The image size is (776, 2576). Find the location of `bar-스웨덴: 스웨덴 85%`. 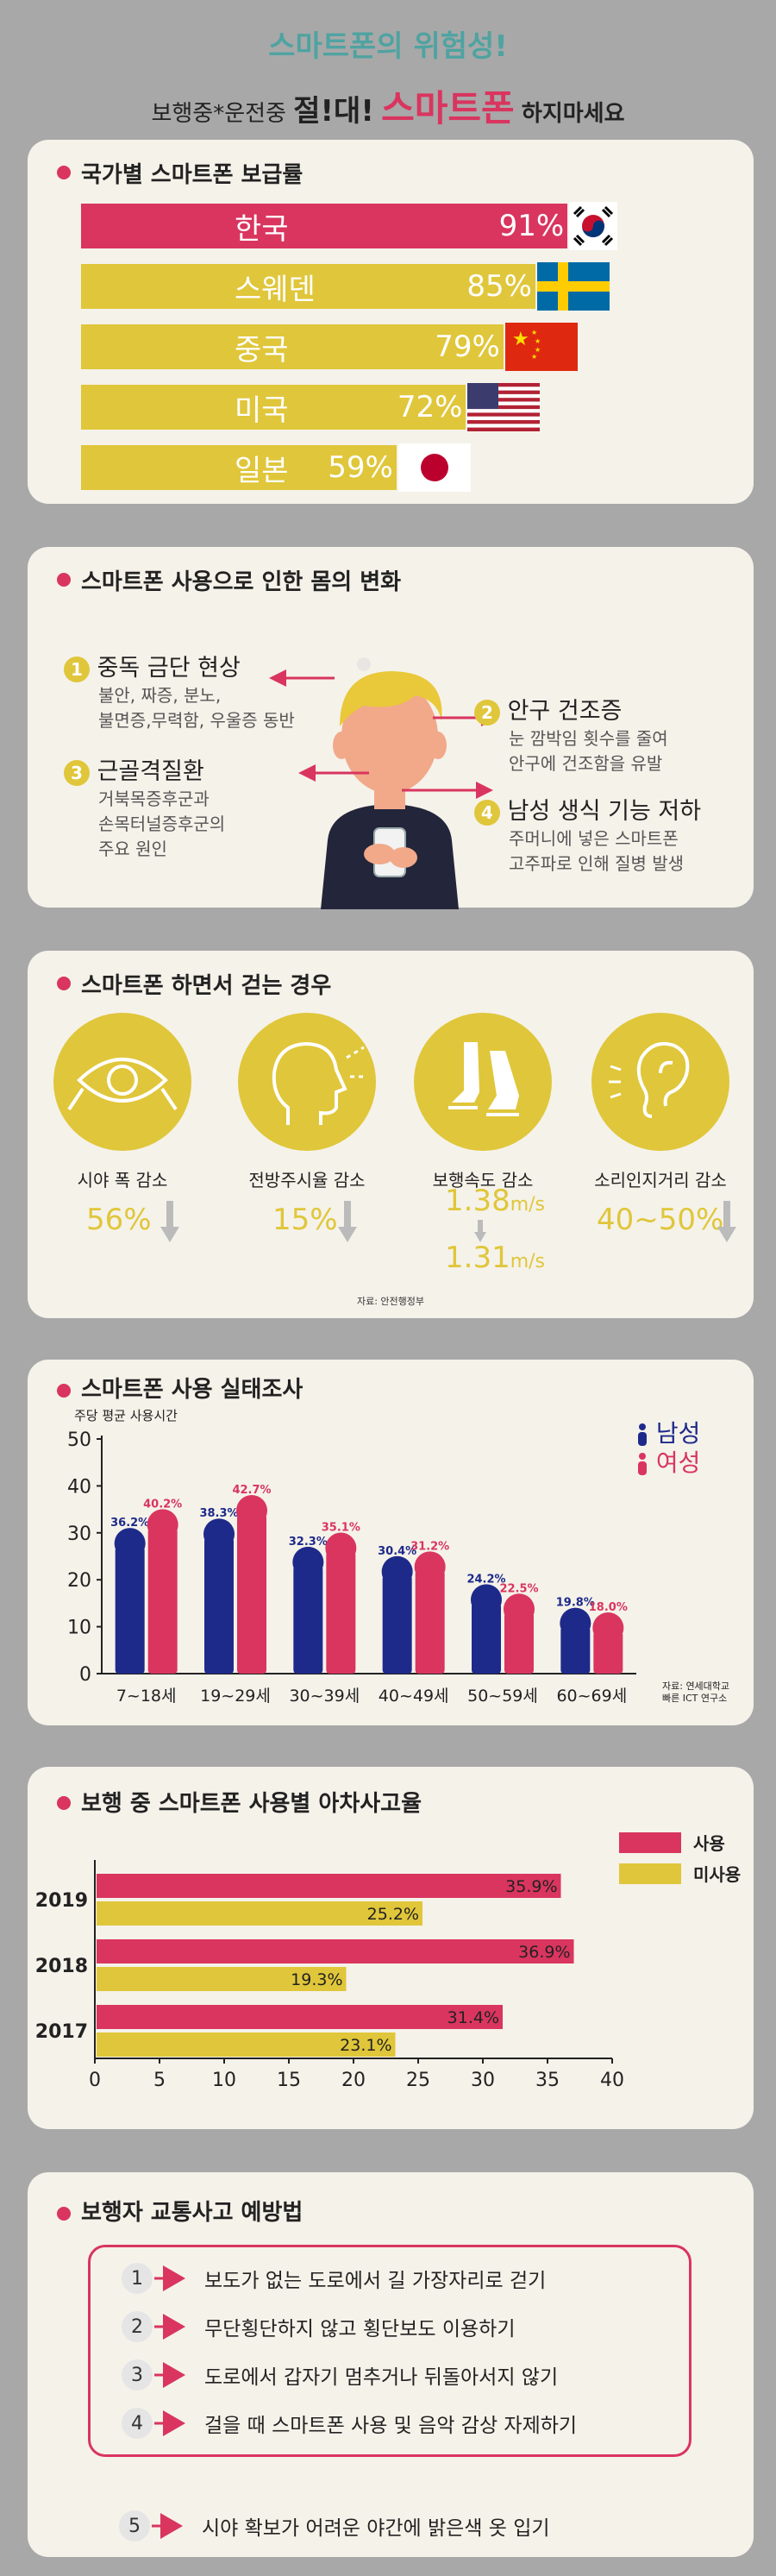

bar-스웨덴: 스웨덴 85% is located at coordinates (308, 286).